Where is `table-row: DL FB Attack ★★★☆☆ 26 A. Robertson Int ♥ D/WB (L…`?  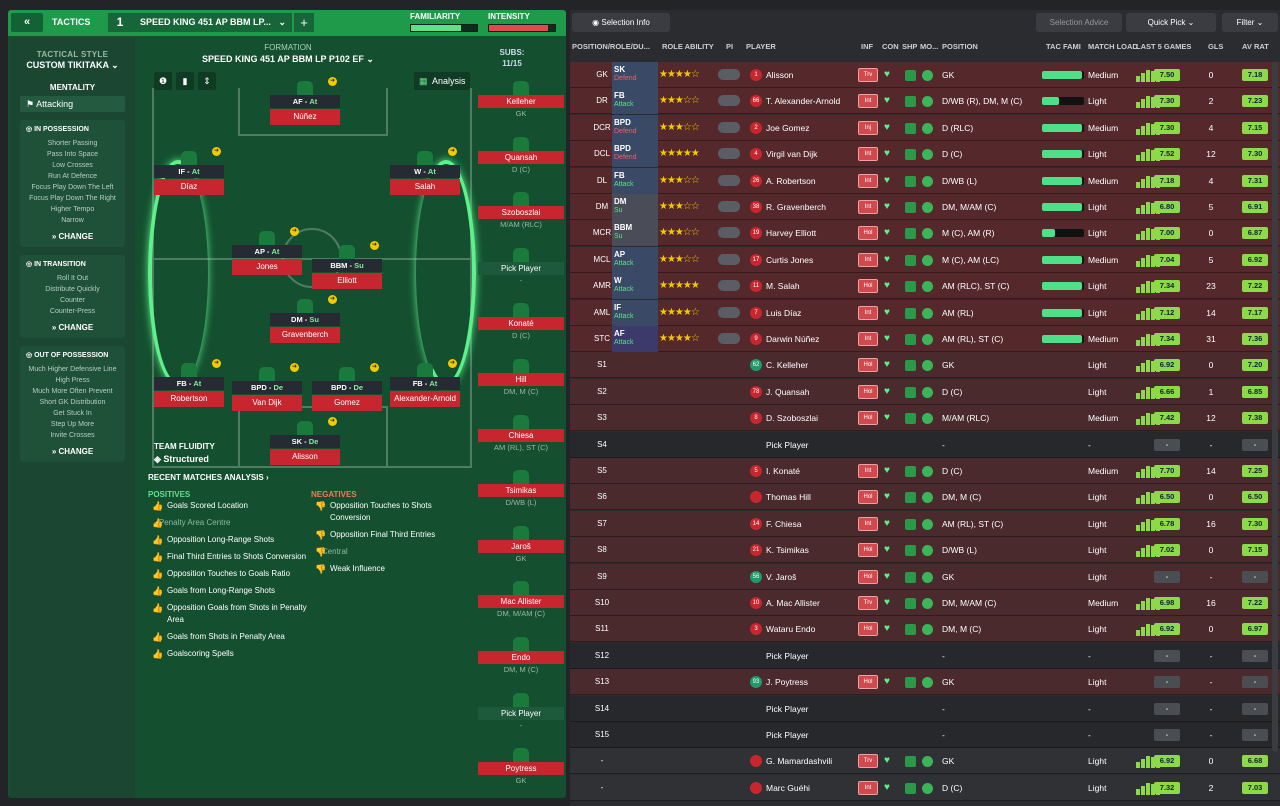
table-row: DL FB Attack ★★★☆☆ 26 A. Robertson Int ♥ D/WB (L… is located at coordinates (925, 180).